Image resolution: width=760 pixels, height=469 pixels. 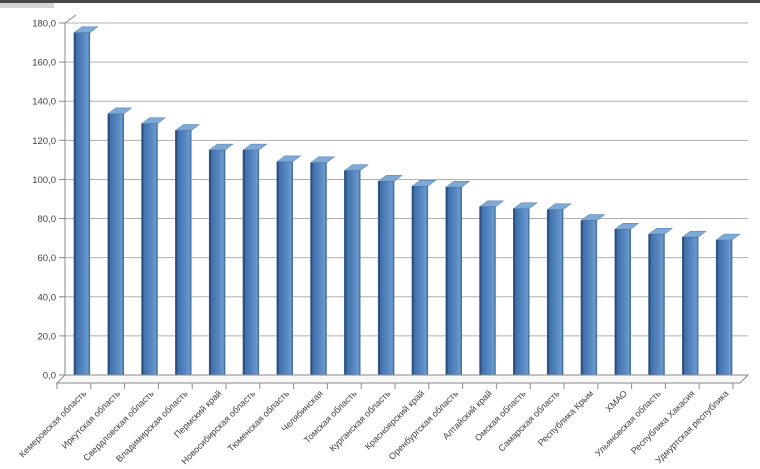 I want to click on y-axis-label: 40,0, so click(x=47, y=297).